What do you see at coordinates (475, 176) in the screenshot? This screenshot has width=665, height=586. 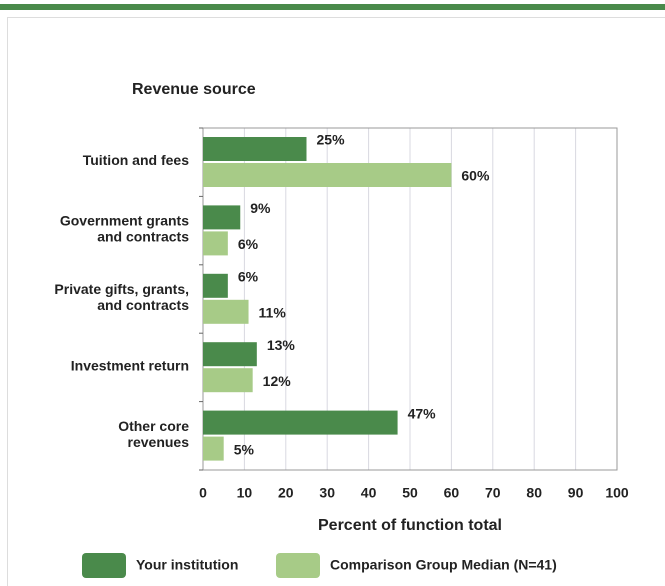 I see `data-label: 60%` at bounding box center [475, 176].